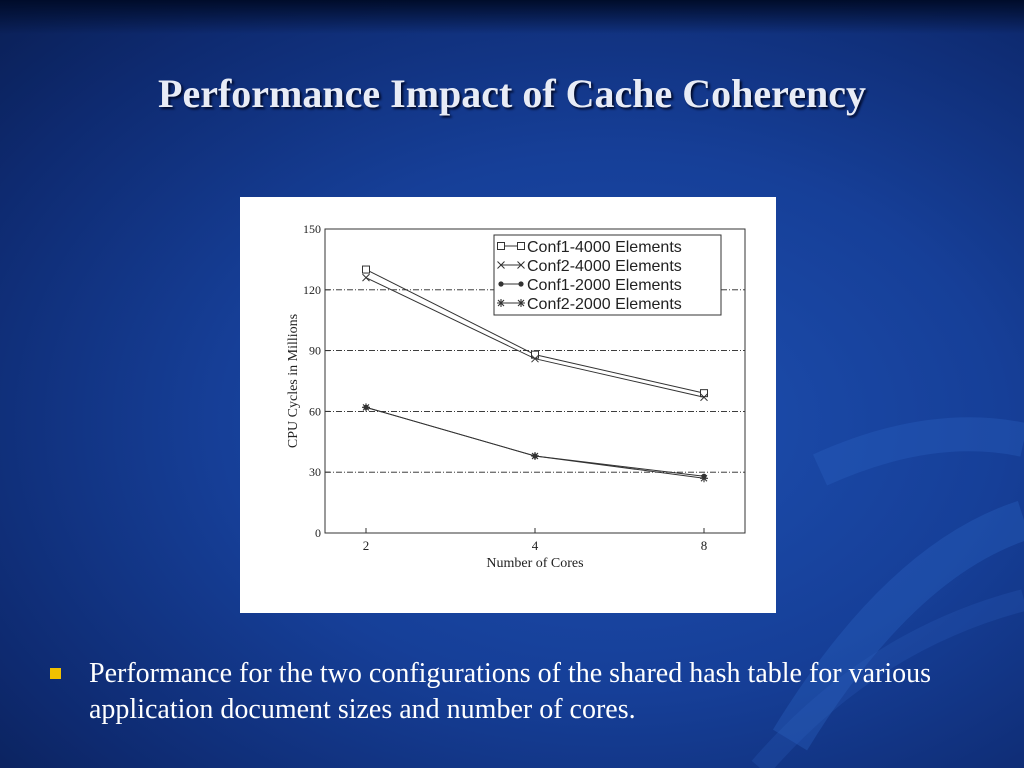  I want to click on y-tick-label-30: 30, so click(315, 472).